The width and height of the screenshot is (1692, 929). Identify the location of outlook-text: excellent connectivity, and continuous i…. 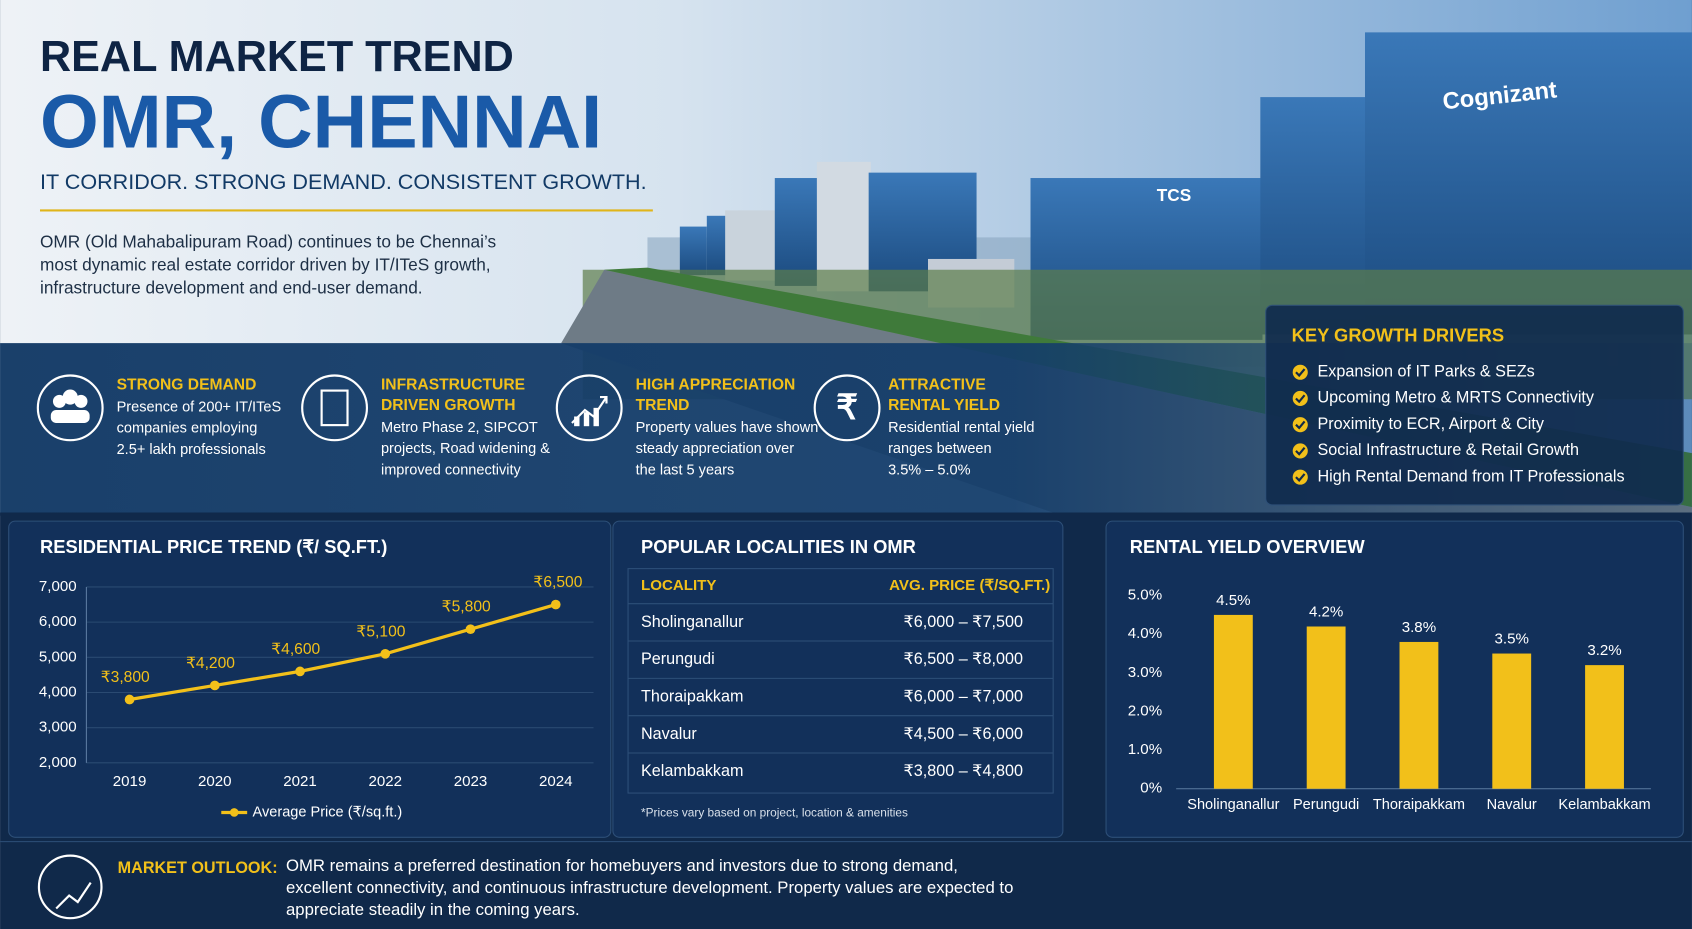
(649, 887).